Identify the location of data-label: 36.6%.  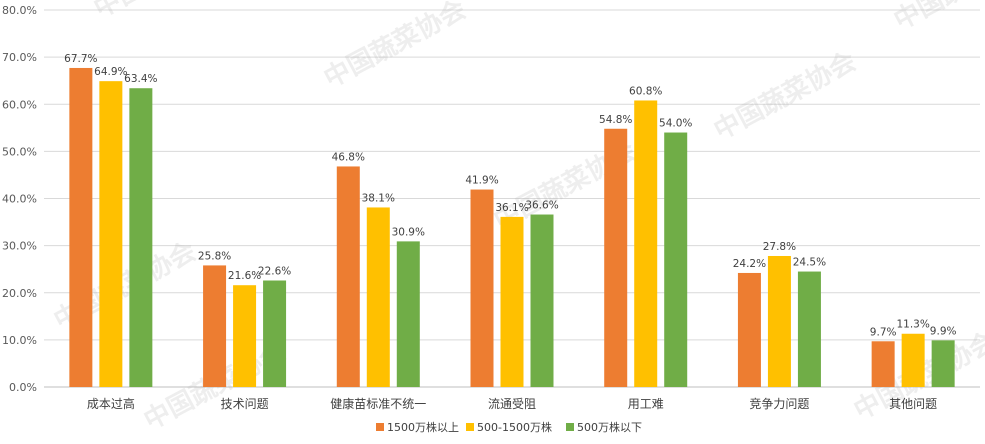
(541, 206).